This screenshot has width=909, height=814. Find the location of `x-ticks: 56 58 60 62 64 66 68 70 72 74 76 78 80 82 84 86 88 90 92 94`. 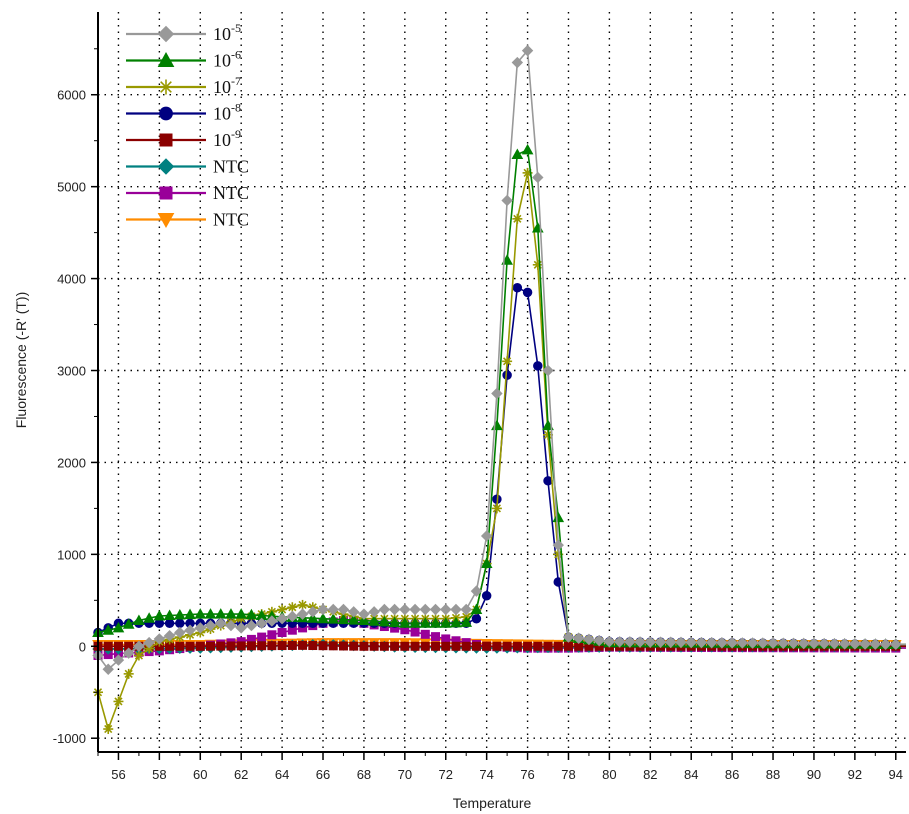

x-ticks: 56 58 60 62 64 66 68 70 72 74 76 78 80 82 84 86 88 90 92 94 is located at coordinates (500, 767).